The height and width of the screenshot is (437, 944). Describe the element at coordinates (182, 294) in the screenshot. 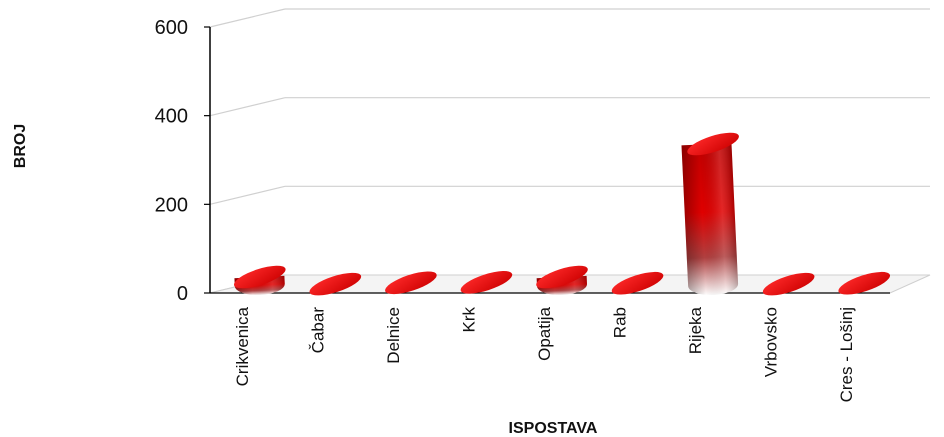

I see `y-tick-label: 0` at that location.